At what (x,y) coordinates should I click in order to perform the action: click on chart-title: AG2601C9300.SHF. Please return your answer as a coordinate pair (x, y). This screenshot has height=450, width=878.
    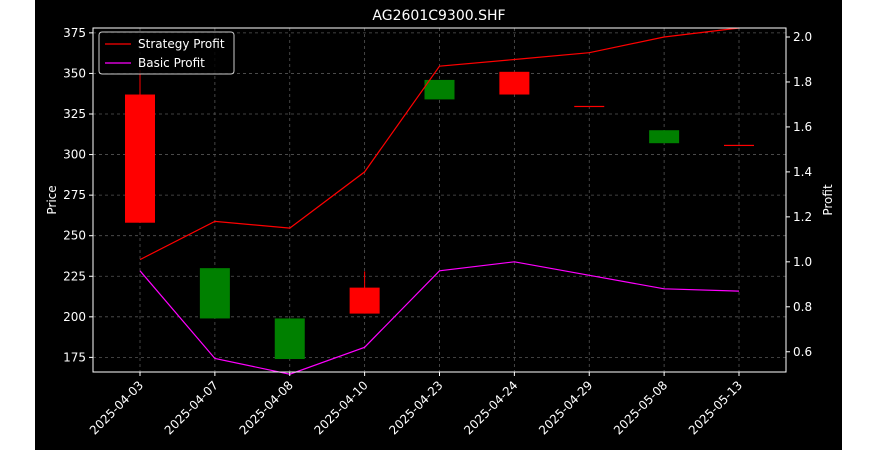
    Looking at the image, I should click on (438, 16).